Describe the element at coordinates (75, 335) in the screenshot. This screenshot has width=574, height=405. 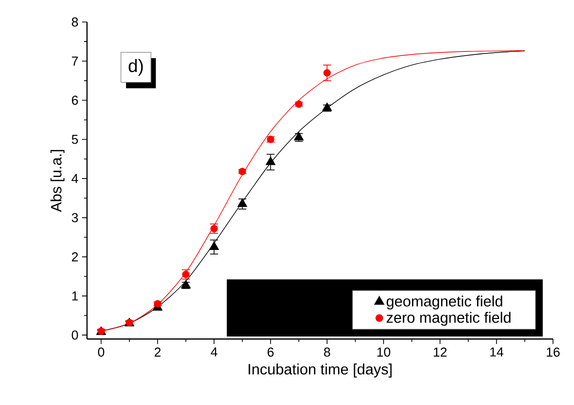
I see `y-tick-label: 0` at that location.